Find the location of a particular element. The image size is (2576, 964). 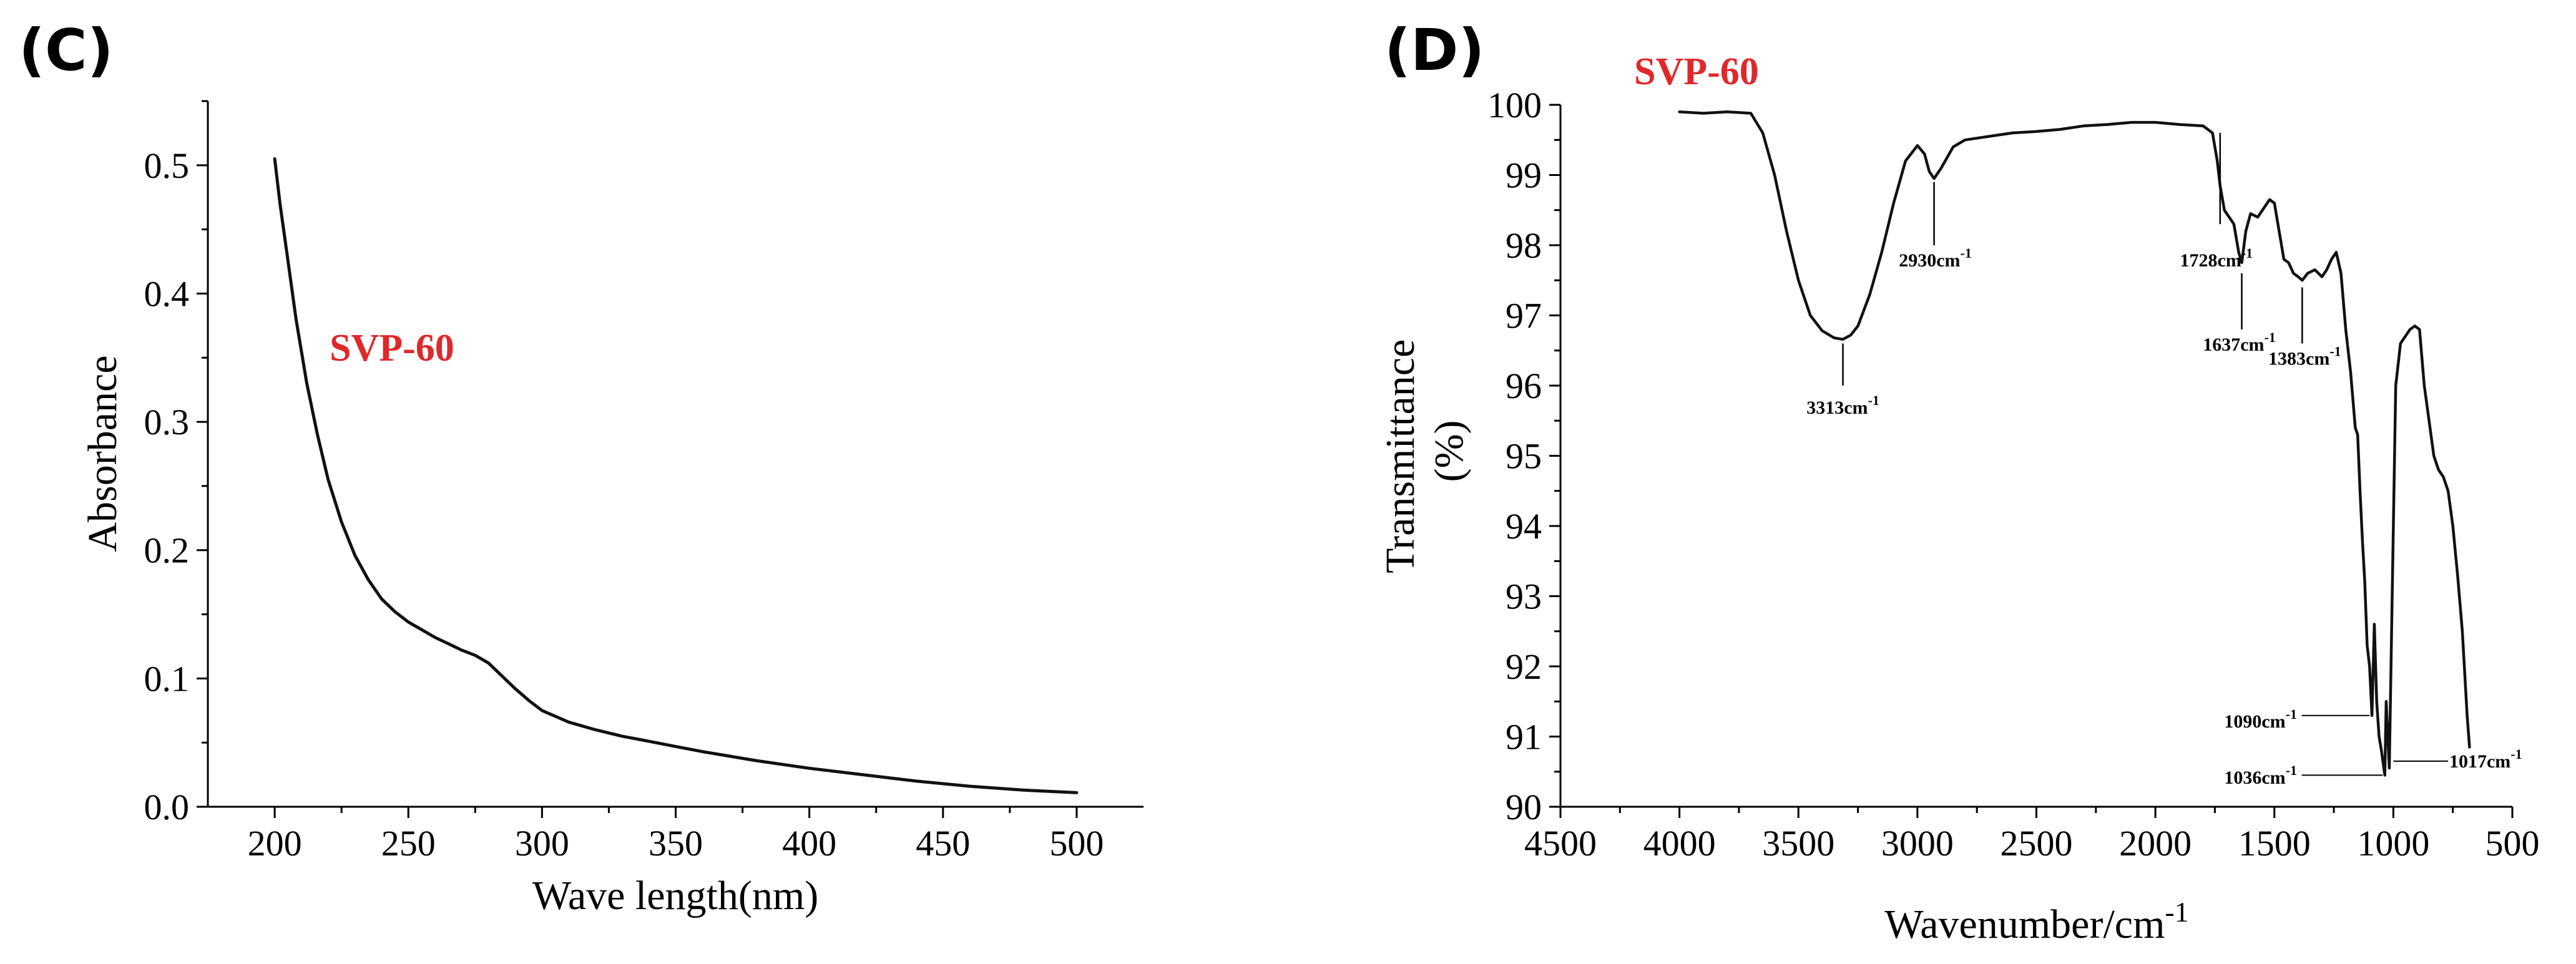

chart-d-ytick-label: 93 is located at coordinates (1524, 597).